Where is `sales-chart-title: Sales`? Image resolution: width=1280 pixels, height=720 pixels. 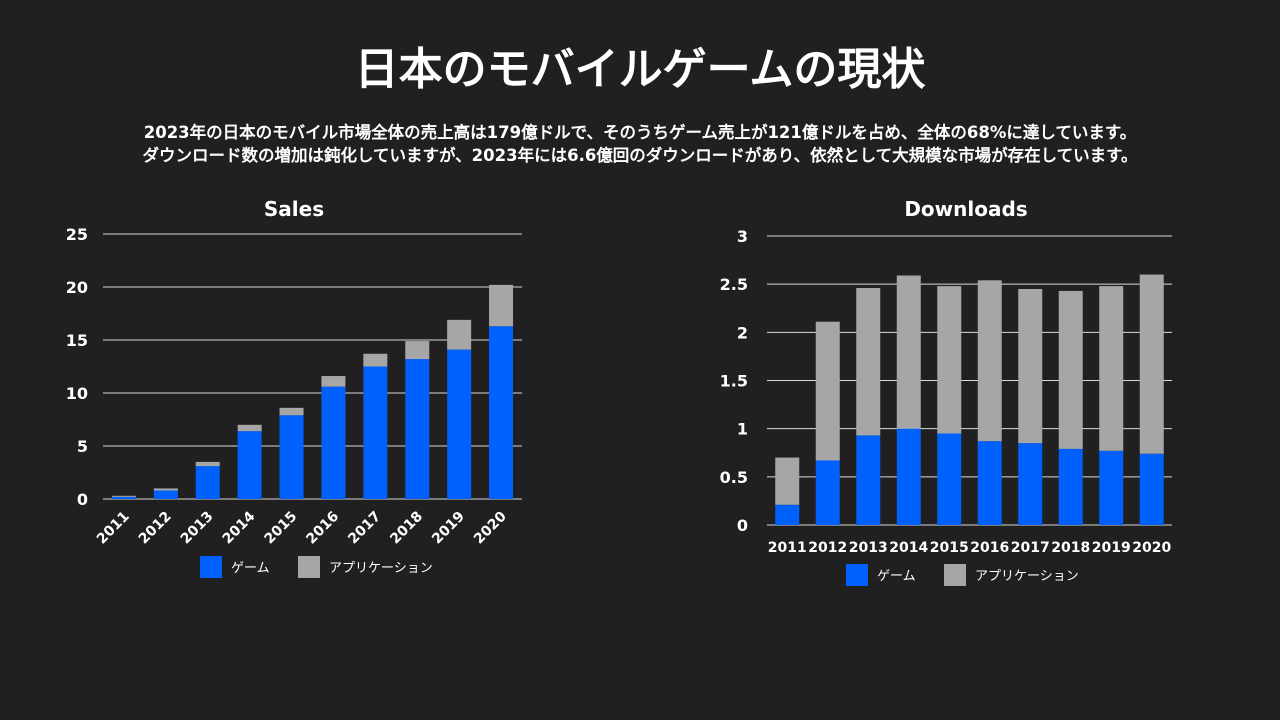 sales-chart-title: Sales is located at coordinates (294, 209).